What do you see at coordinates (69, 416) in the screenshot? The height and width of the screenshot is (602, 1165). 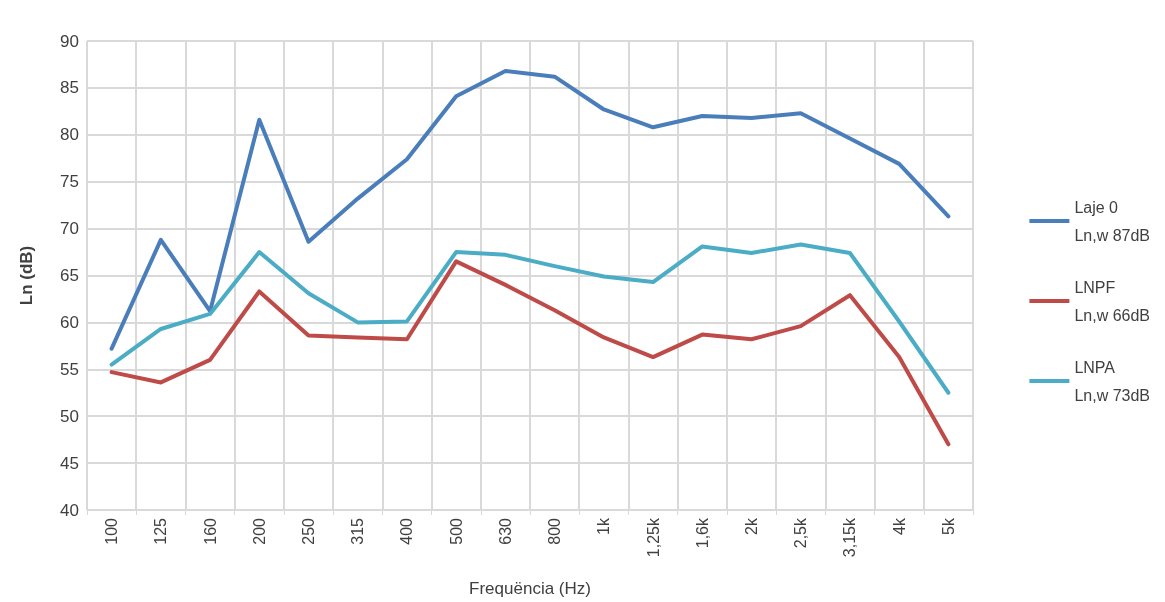 I see `y-tick-label: 50` at bounding box center [69, 416].